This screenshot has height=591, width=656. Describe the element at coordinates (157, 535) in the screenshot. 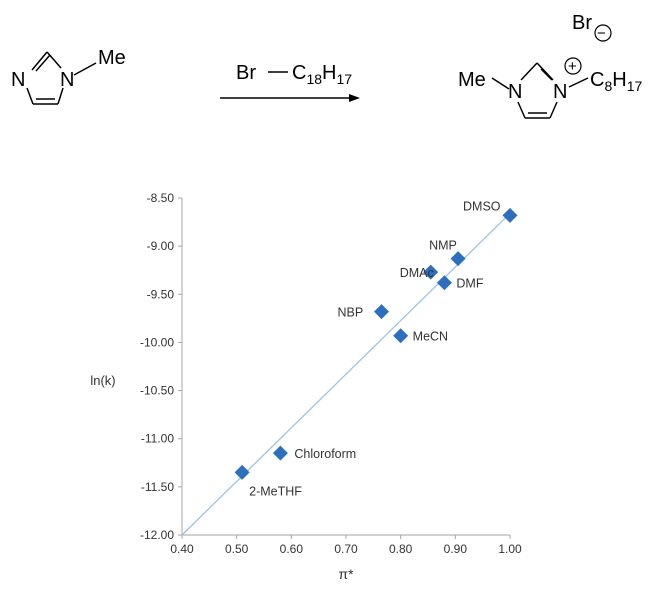

I see `y-tick-label: -12.00` at that location.